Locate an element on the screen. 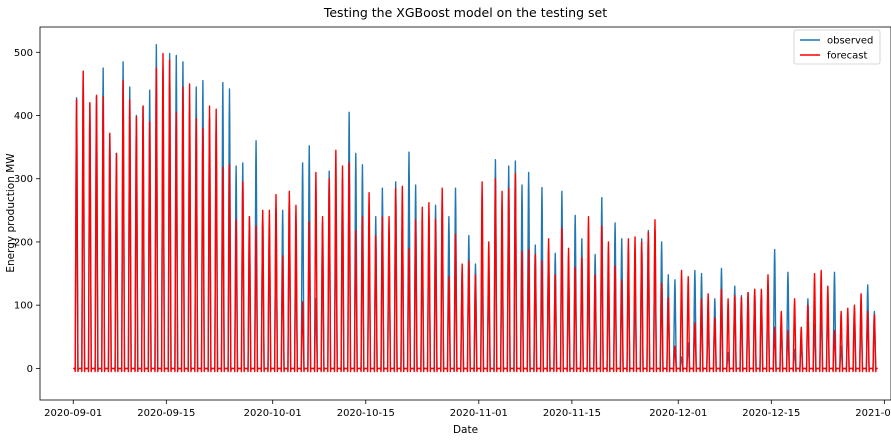 This screenshot has height=446, width=891. legend: observed forecast is located at coordinates (837, 47).